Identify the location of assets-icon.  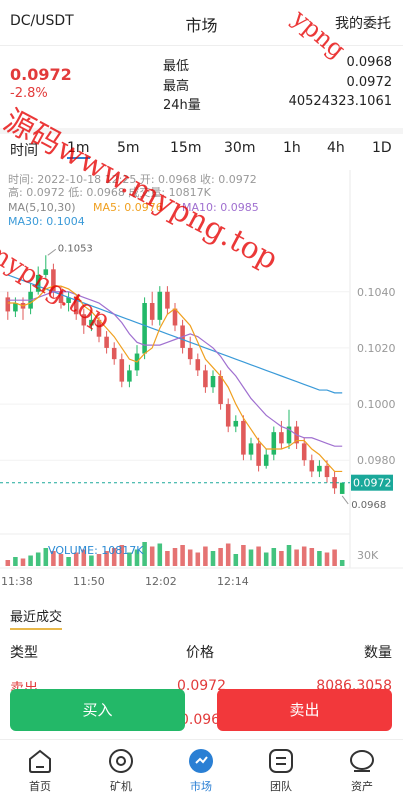
(362, 761).